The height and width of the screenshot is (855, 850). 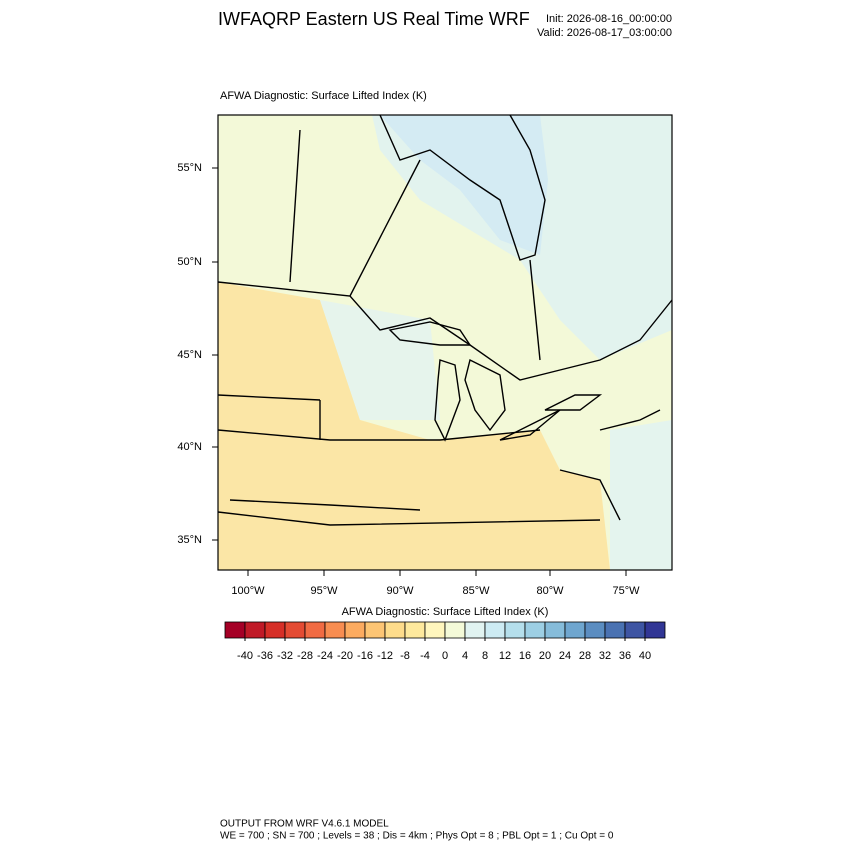 I want to click on lat-labels: 55°N 50°N 45°N 40°N 35°N, so click(x=197, y=354).